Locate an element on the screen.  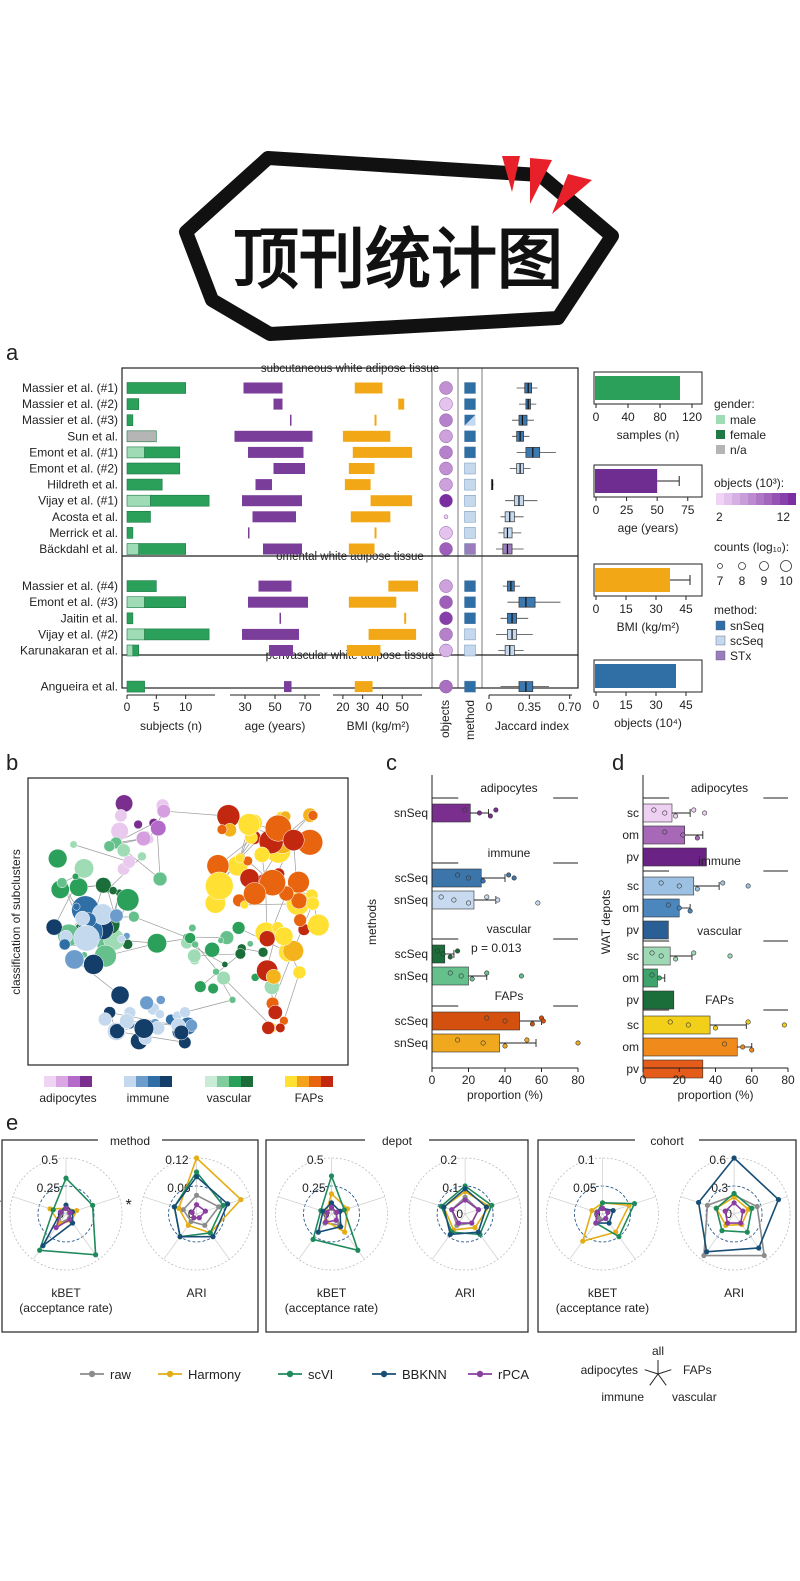
radar-tick-label: 0.6 is located at coordinates (717, 1160).